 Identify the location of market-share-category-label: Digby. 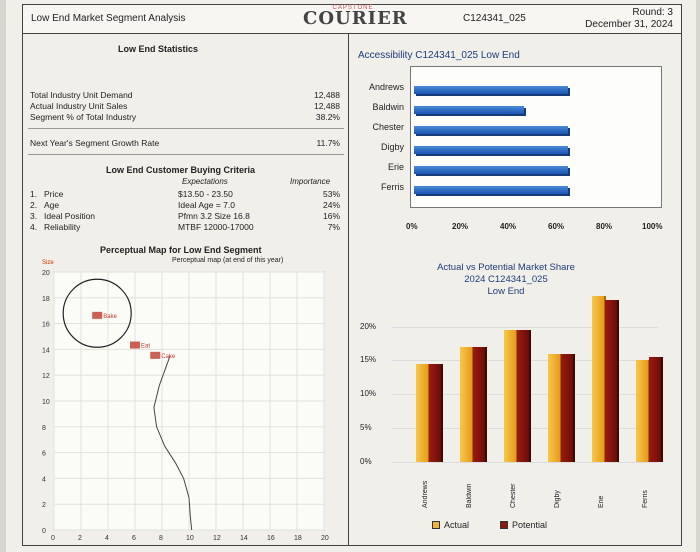
(557, 499).